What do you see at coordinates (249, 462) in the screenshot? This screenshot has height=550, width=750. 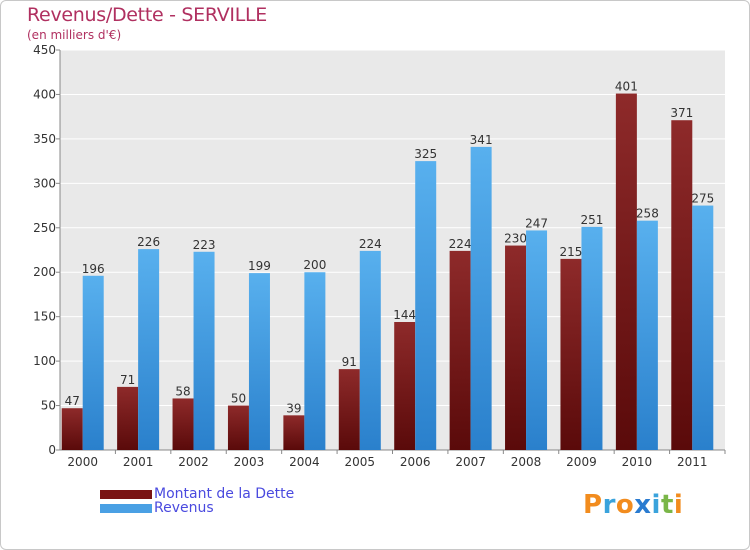 I see `x-tick-label: 2003` at bounding box center [249, 462].